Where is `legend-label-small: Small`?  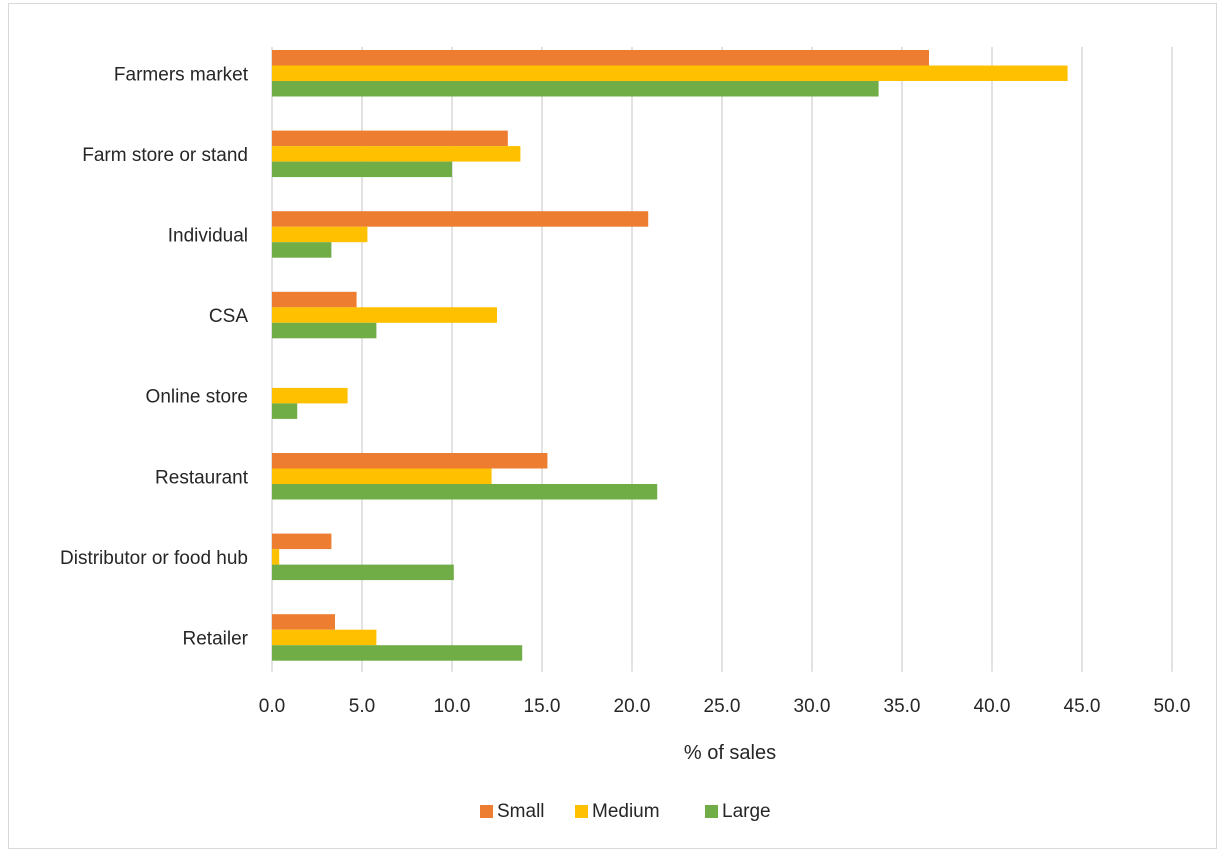 legend-label-small: Small is located at coordinates (521, 811).